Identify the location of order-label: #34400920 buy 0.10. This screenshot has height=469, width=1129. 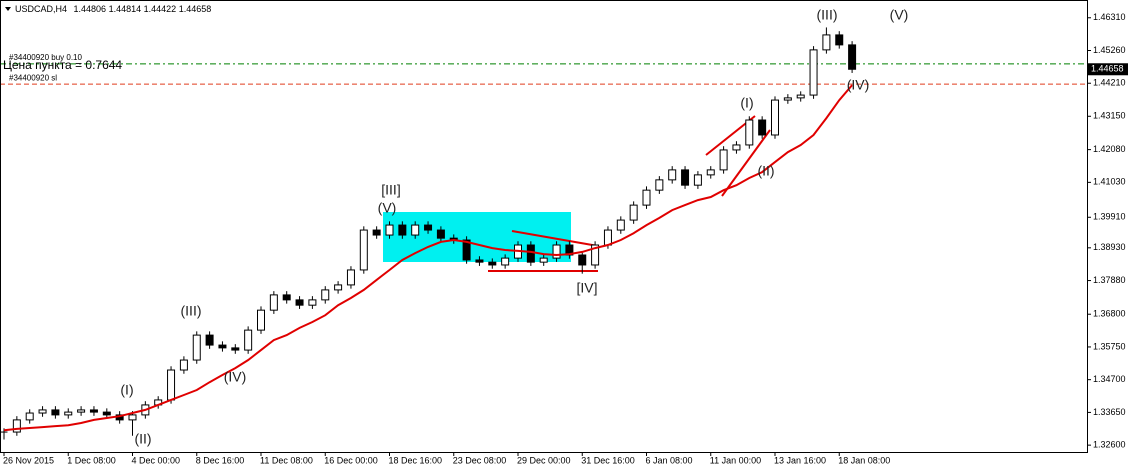
(46, 57).